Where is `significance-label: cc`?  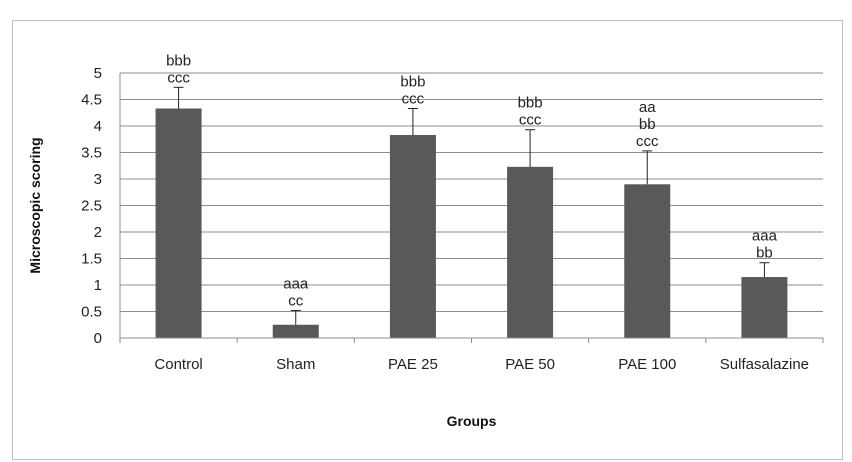 significance-label: cc is located at coordinates (296, 300).